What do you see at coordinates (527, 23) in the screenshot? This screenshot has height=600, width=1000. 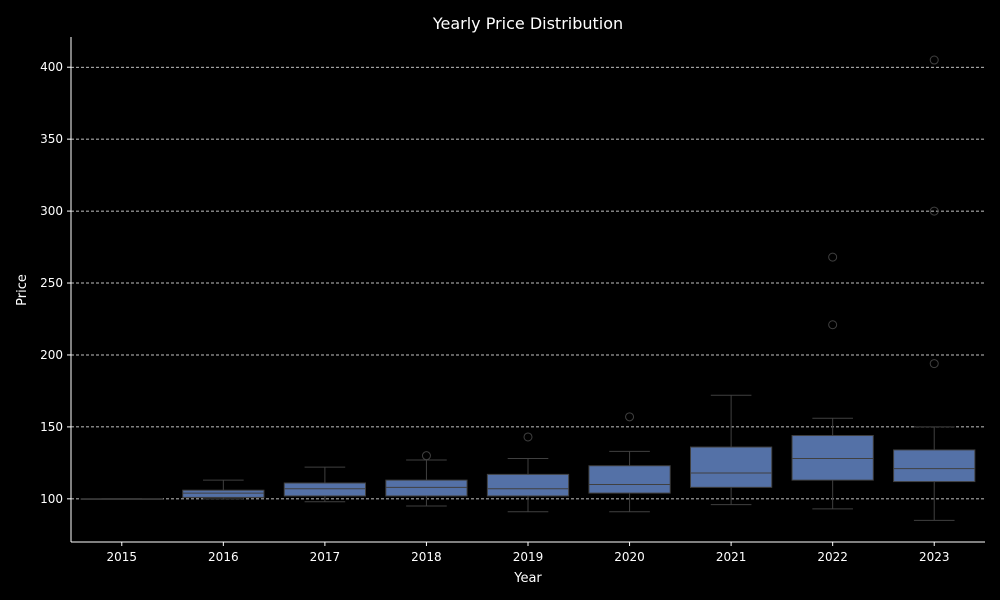 I see `chart-title: Yearly Price Distribution` at bounding box center [527, 23].